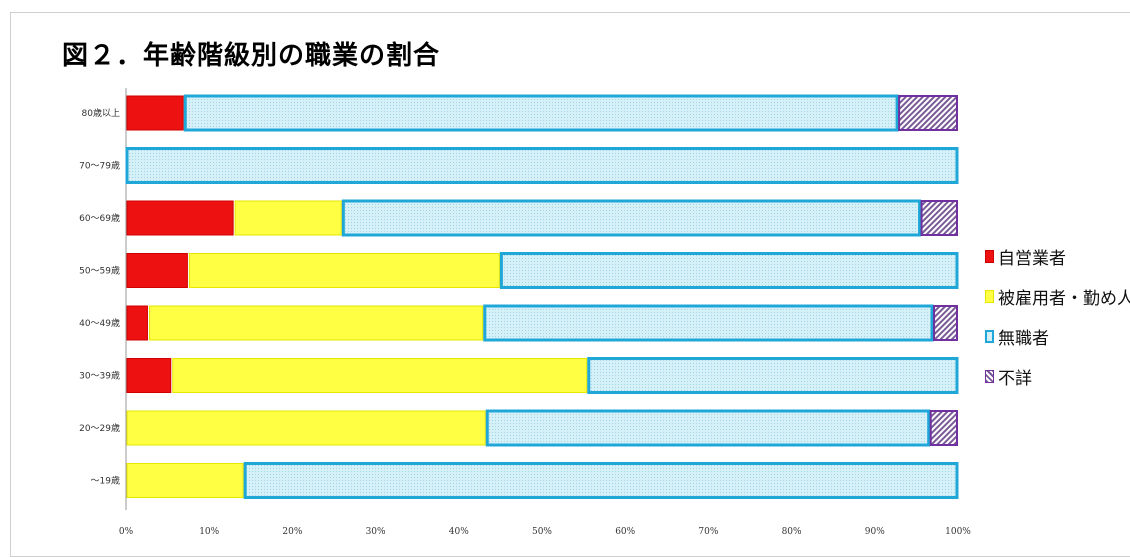  What do you see at coordinates (99, 376) in the screenshot?
I see `y-tick-label: 30～39歳` at bounding box center [99, 376].